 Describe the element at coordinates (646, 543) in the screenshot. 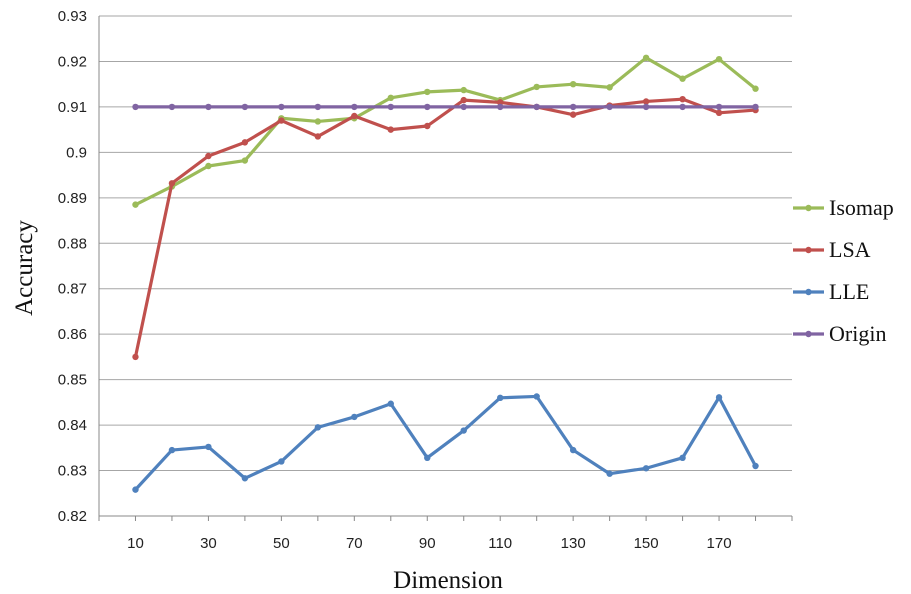

I see `x-tick-label: 150` at that location.